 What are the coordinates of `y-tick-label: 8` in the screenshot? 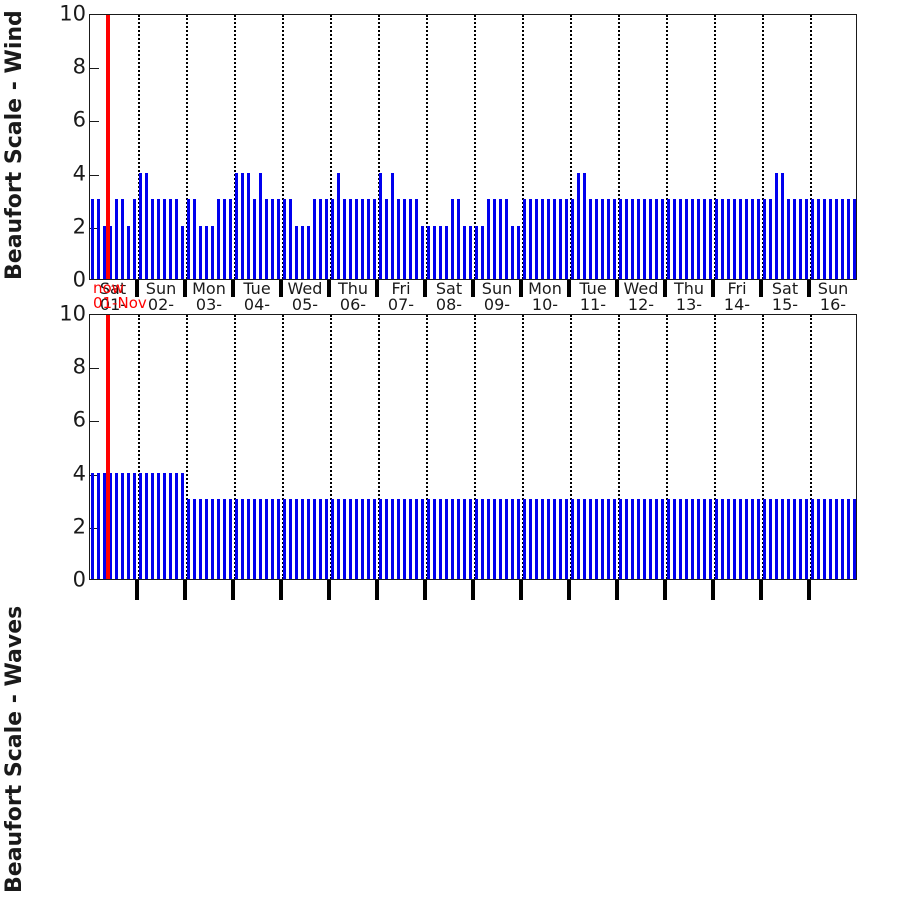 It's located at (79, 66).